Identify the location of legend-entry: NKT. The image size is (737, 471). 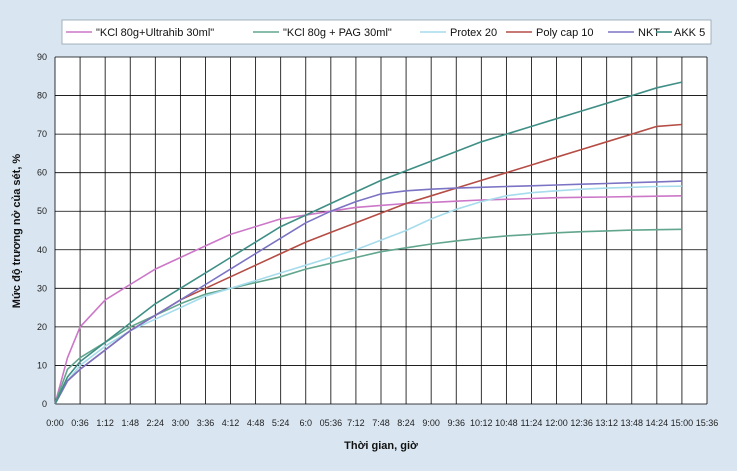
(649, 33).